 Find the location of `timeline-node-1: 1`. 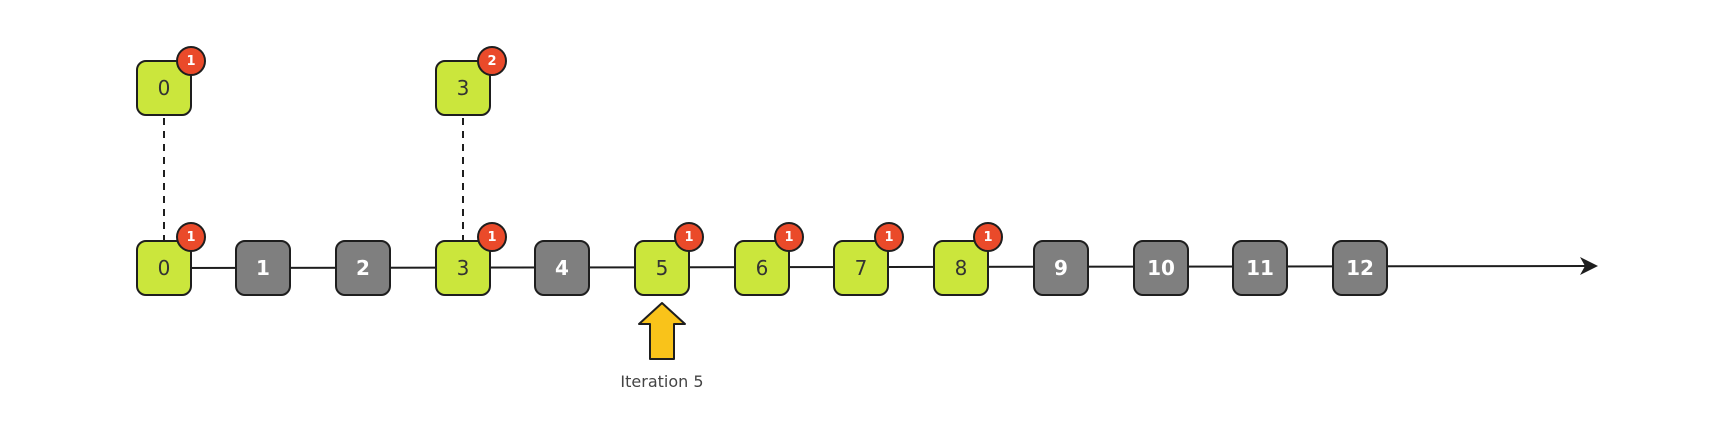

timeline-node-1: 1 is located at coordinates (263, 268).